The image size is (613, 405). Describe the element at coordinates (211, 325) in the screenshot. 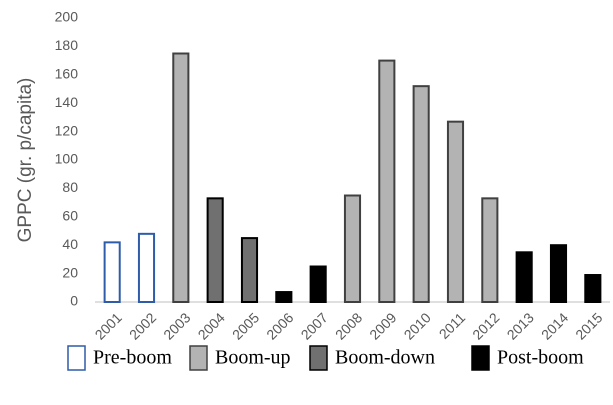

I see `x-tick-label: 2004` at that location.